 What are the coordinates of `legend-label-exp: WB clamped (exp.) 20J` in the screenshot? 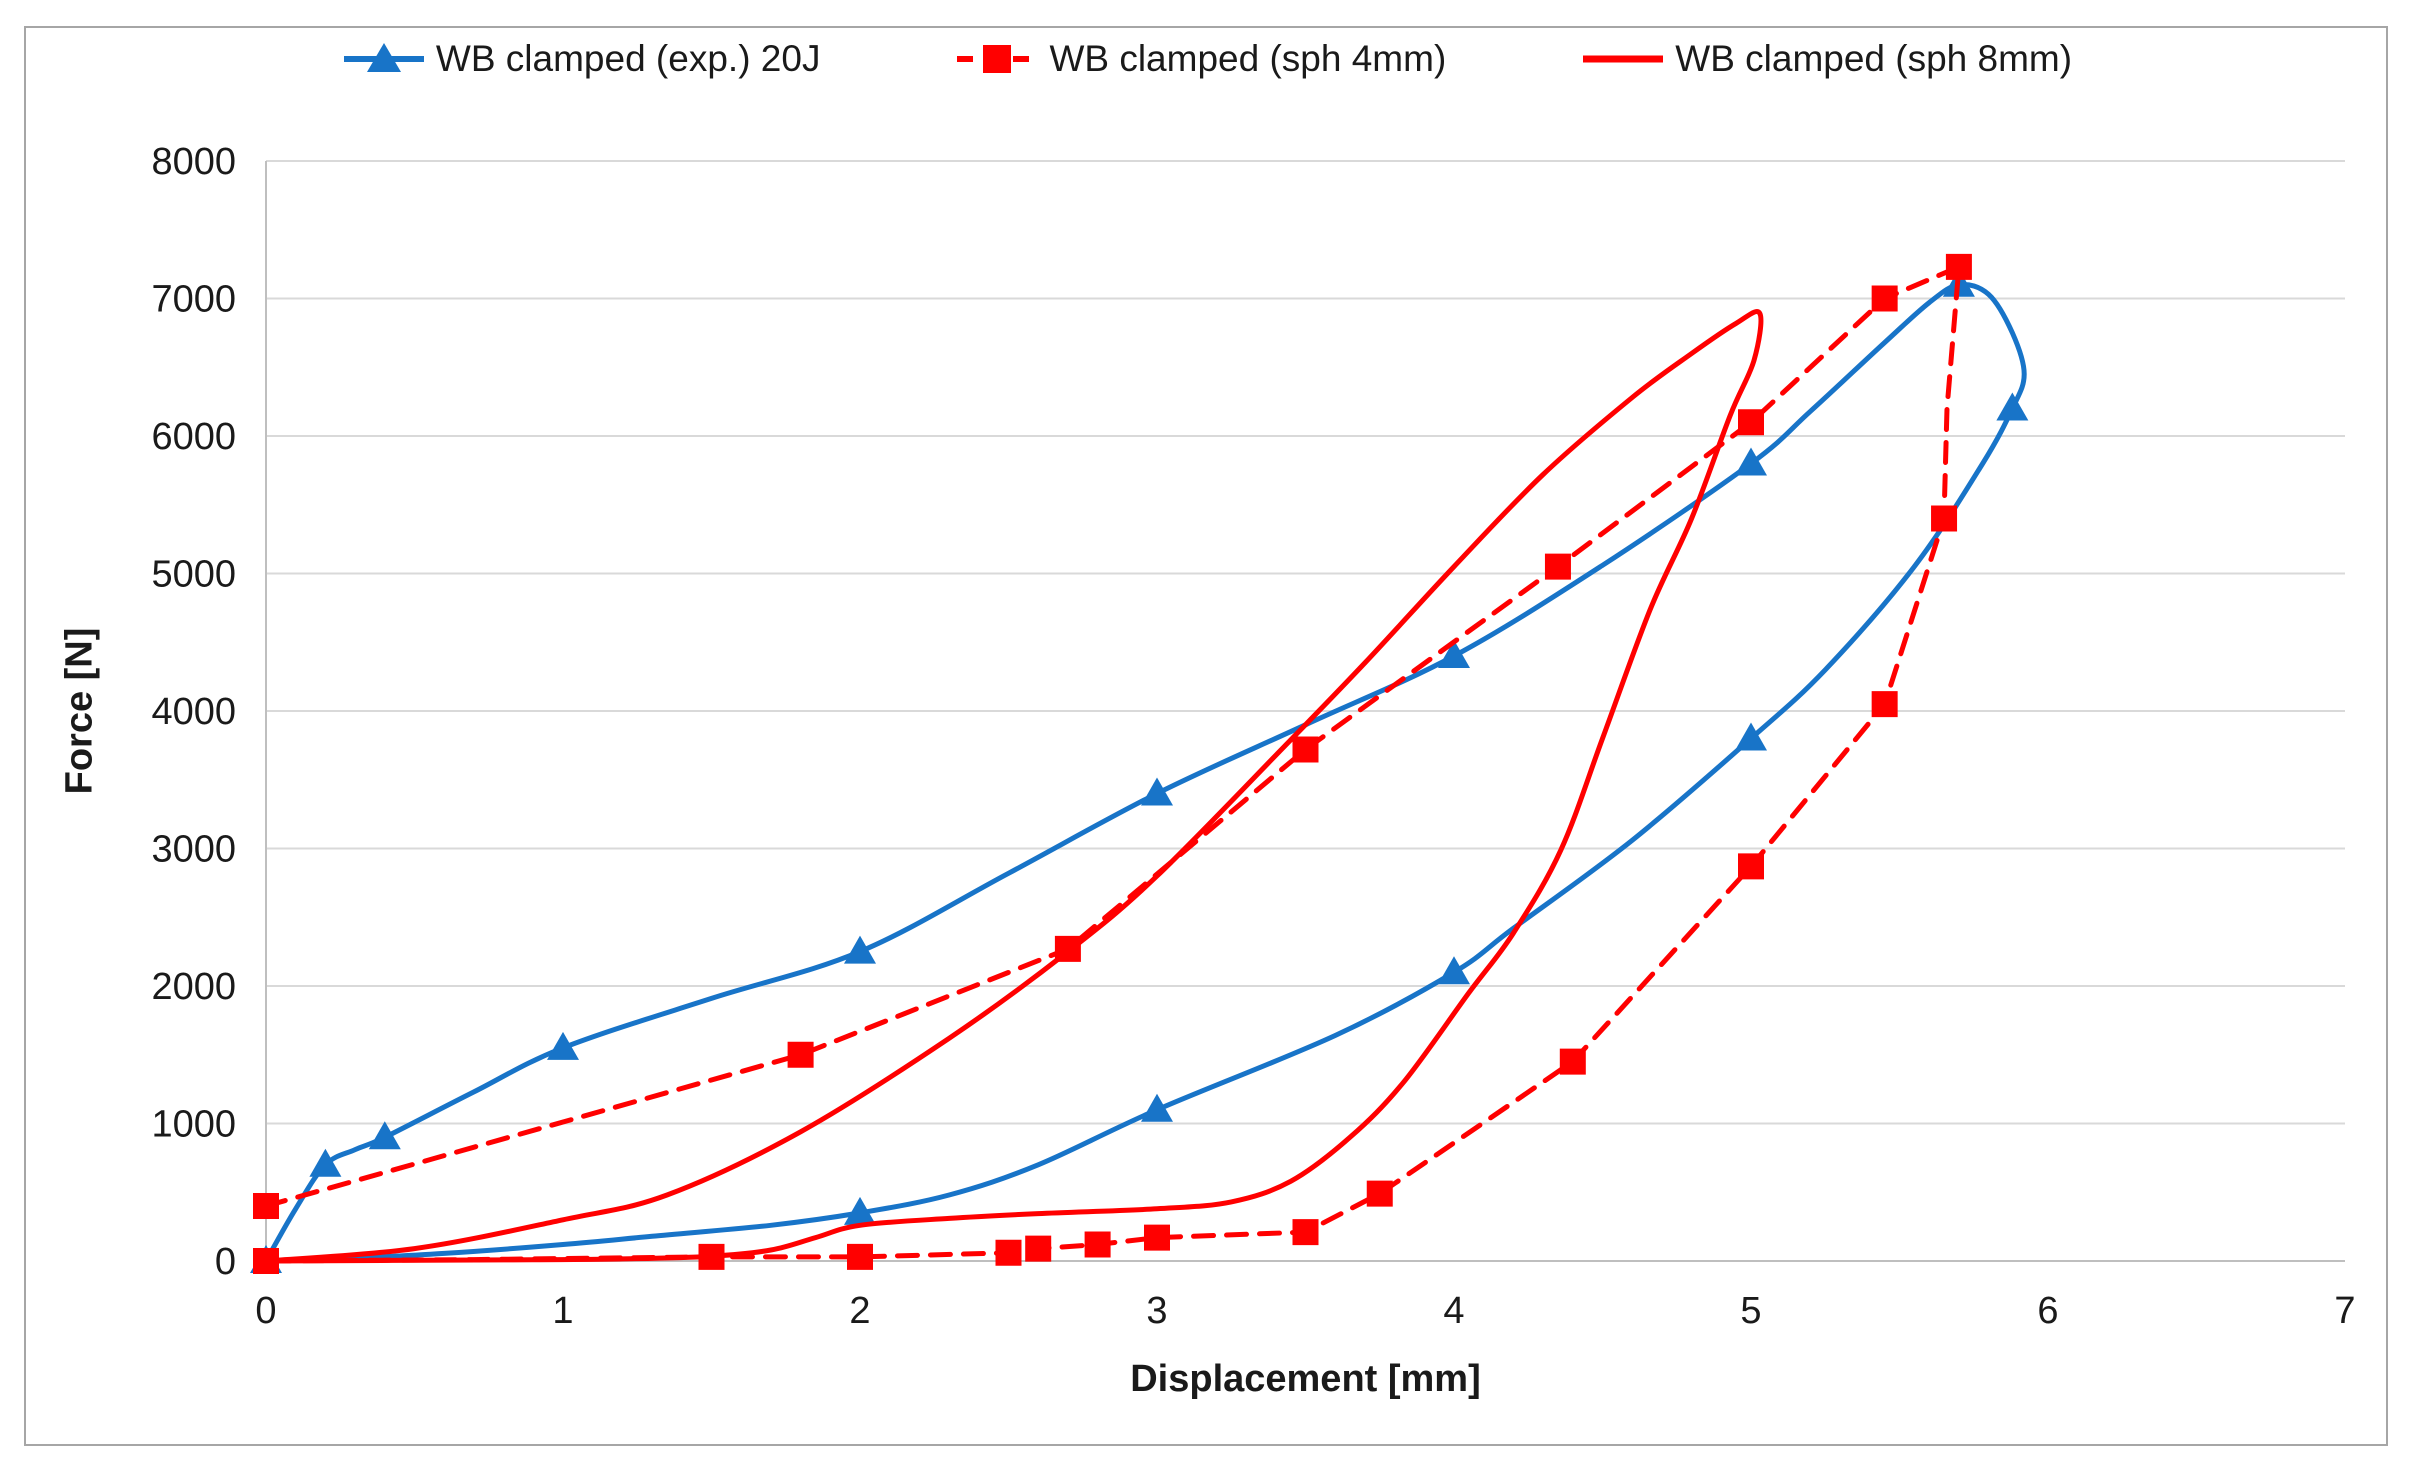 It's located at (628, 58).